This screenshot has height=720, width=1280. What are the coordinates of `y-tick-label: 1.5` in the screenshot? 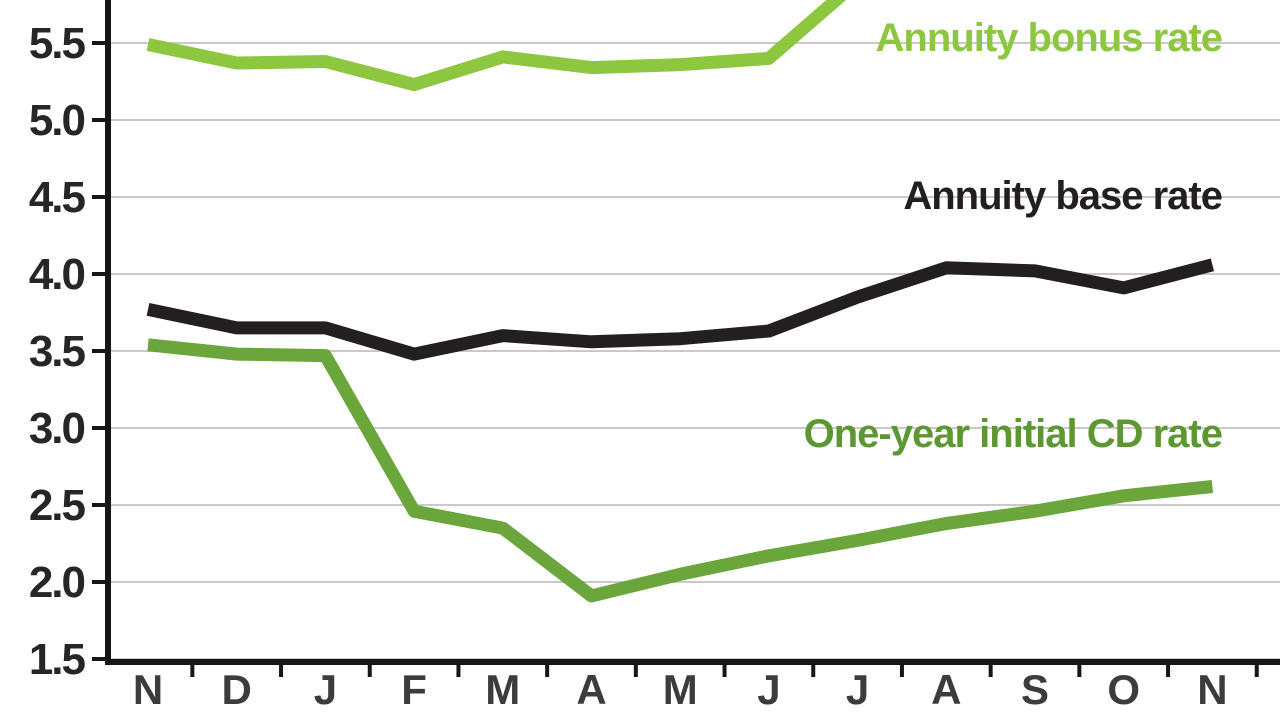 It's located at (57, 659).